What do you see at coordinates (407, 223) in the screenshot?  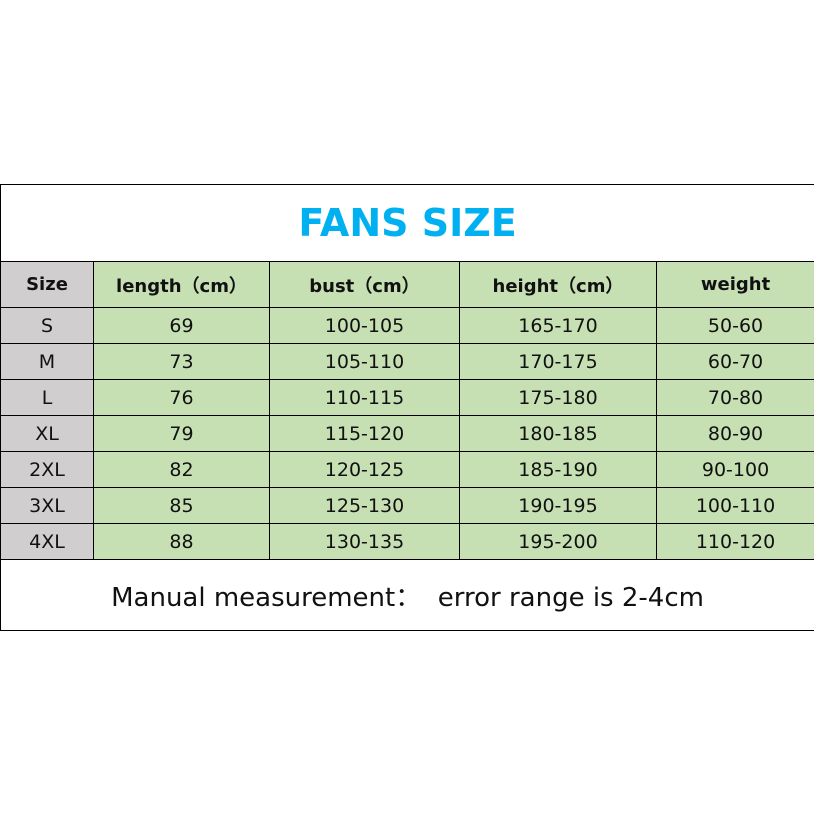 I see `chart-title: FANS SIZE` at bounding box center [407, 223].